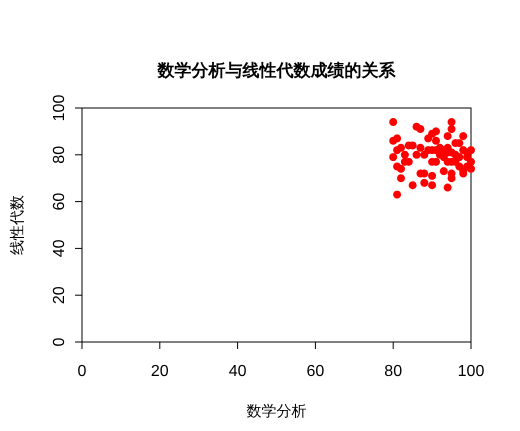  I want to click on x-tick-label: 100, so click(471, 371).